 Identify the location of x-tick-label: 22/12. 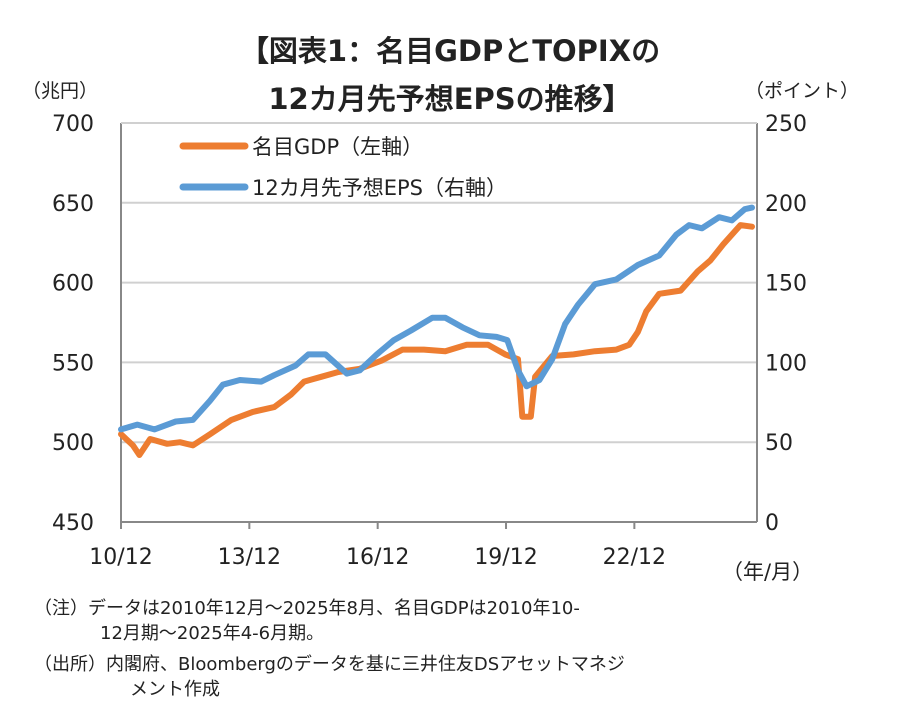
(634, 557).